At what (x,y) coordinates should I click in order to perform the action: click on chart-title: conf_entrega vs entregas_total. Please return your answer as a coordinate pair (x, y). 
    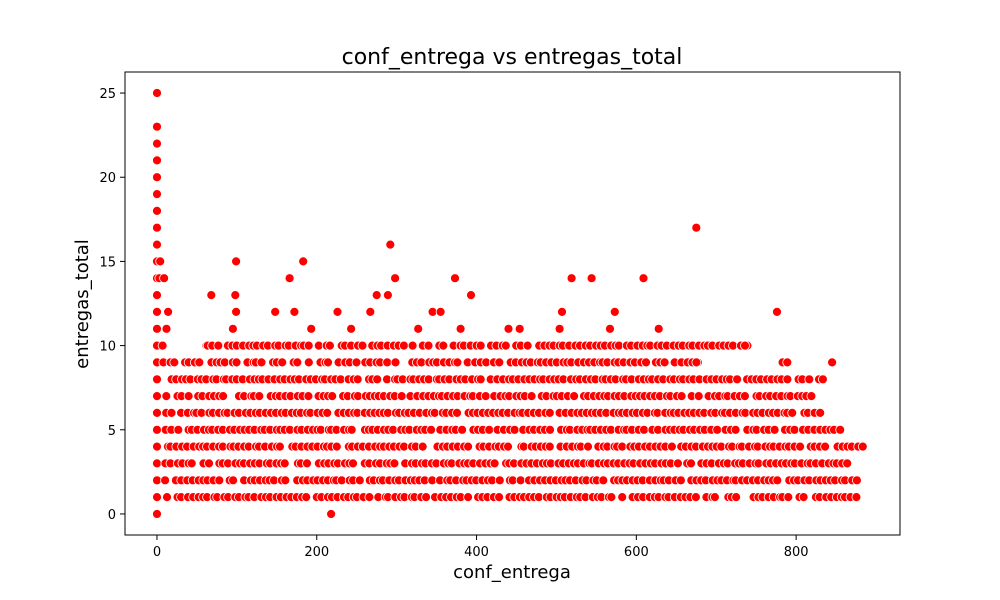
    Looking at the image, I should click on (512, 57).